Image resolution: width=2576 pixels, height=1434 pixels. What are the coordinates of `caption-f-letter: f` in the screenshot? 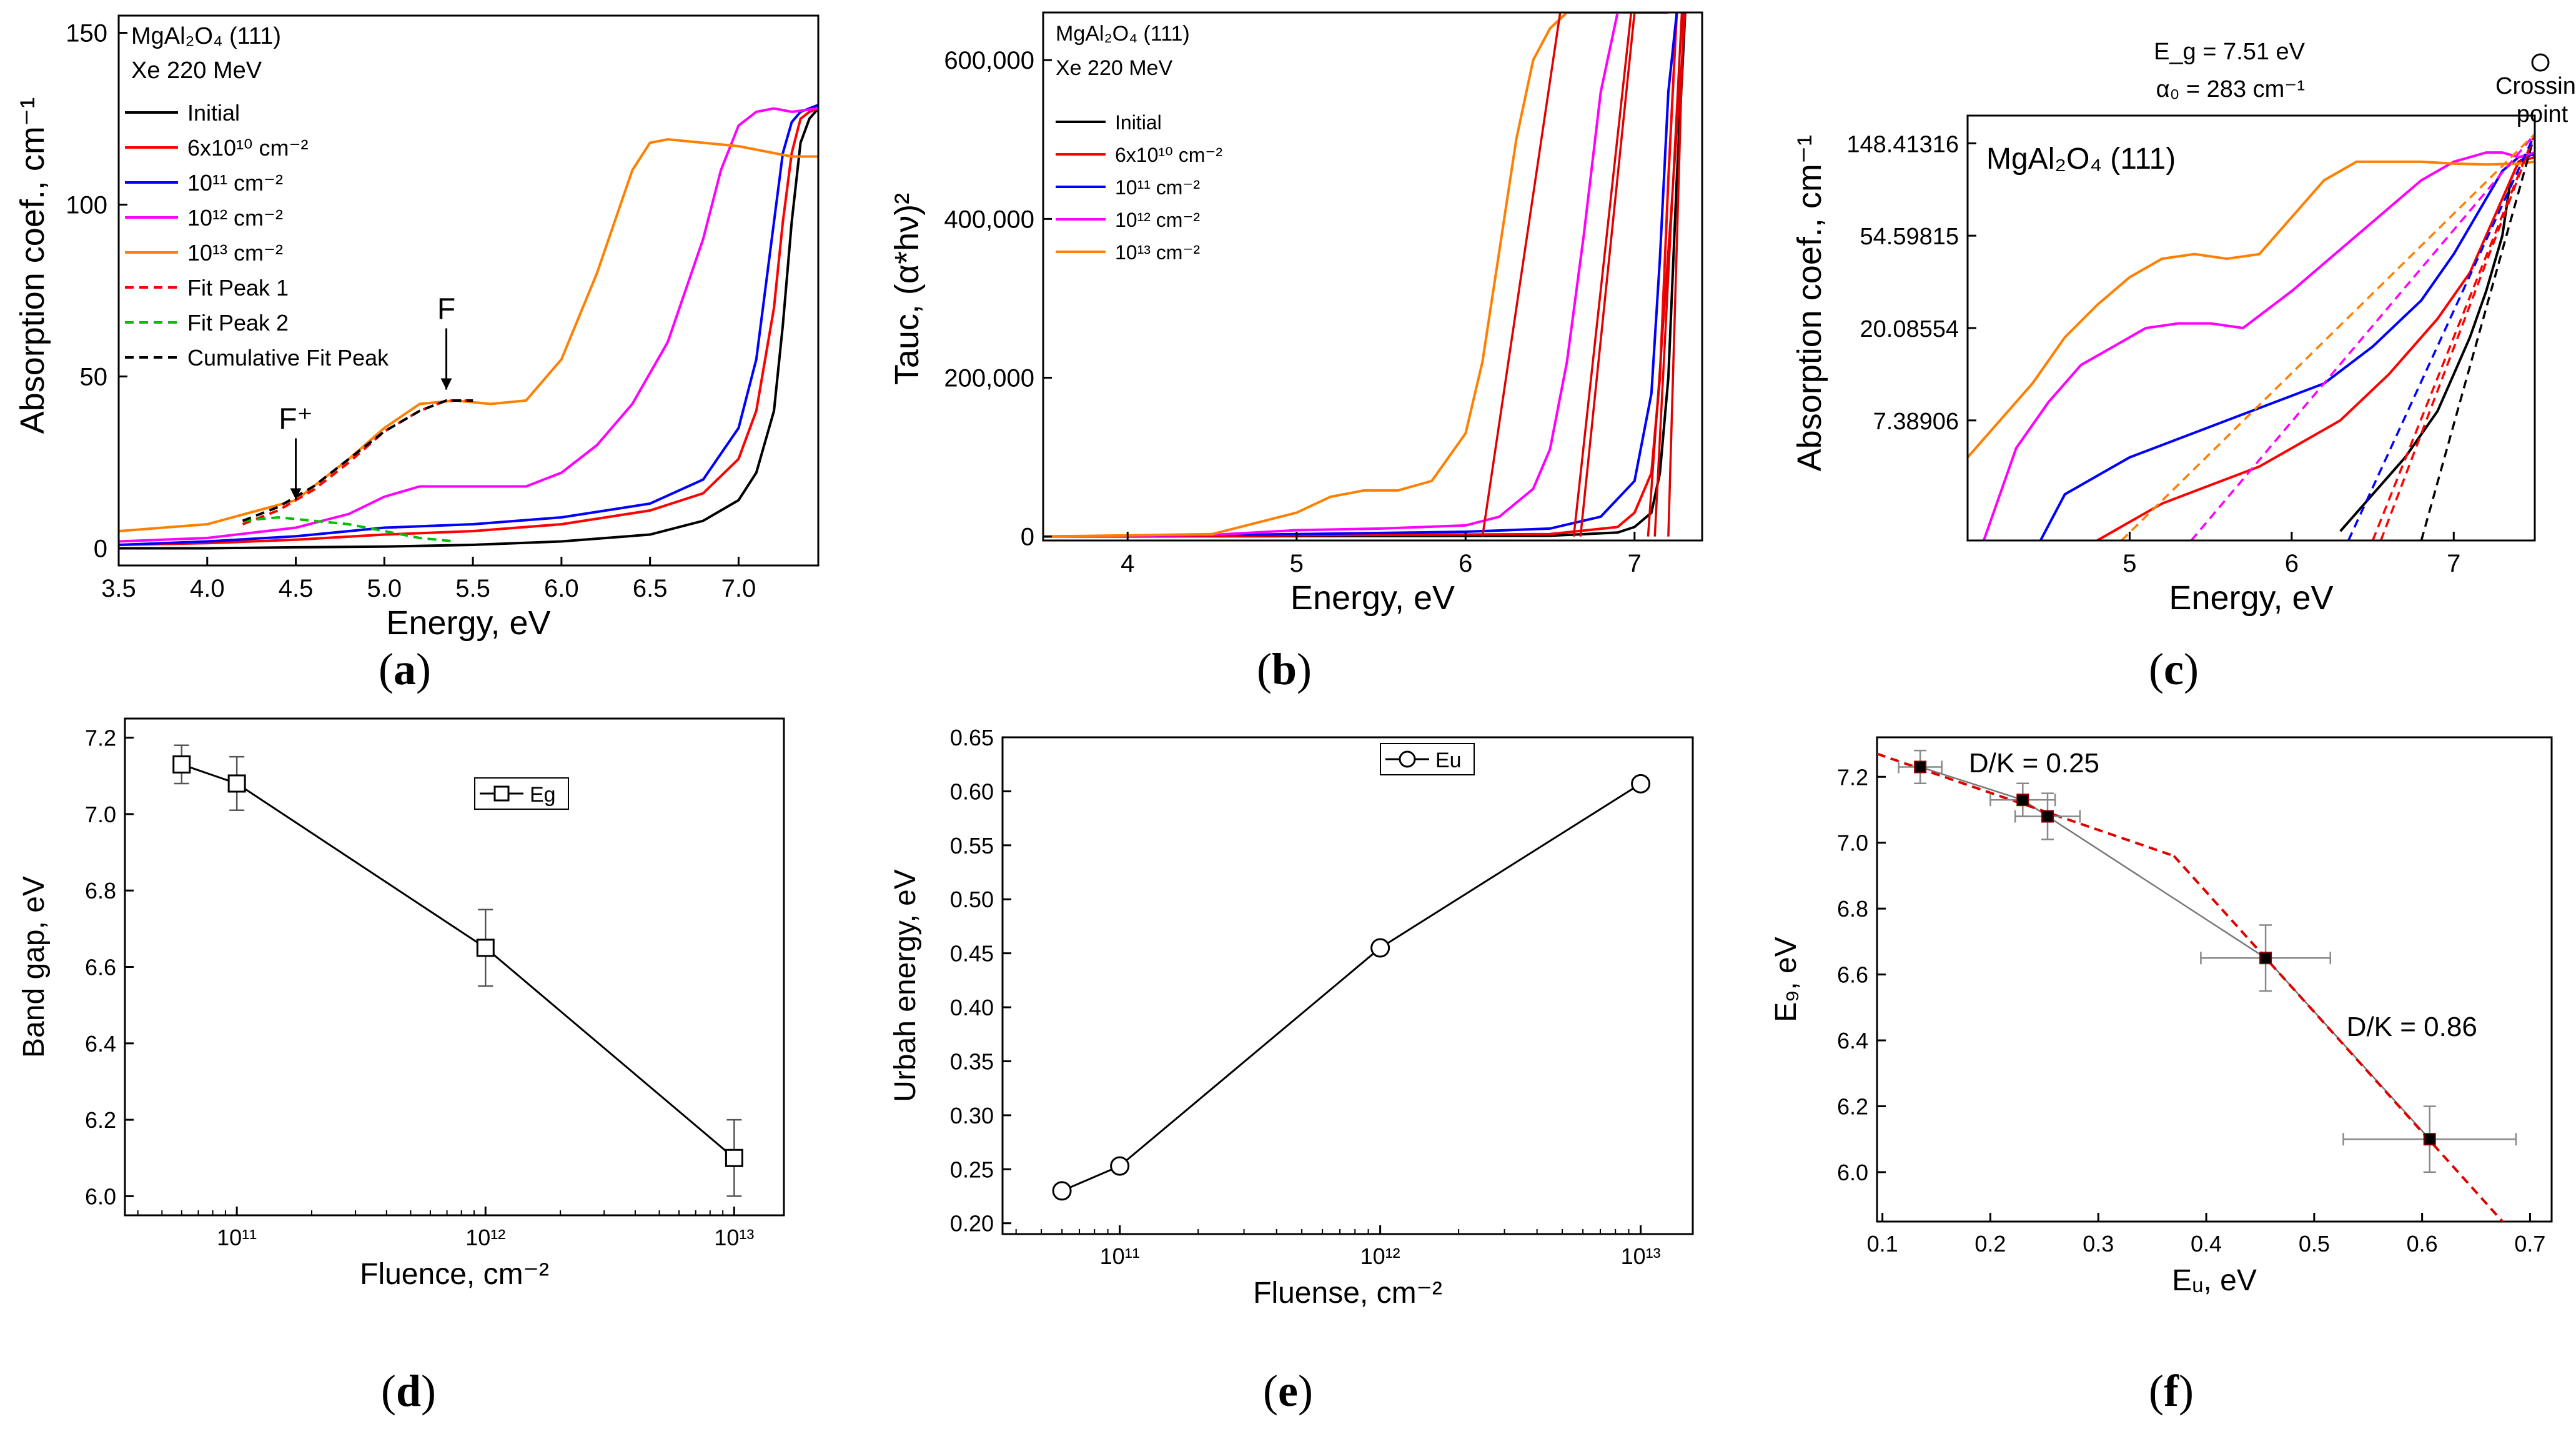 It's located at (2171, 1391).